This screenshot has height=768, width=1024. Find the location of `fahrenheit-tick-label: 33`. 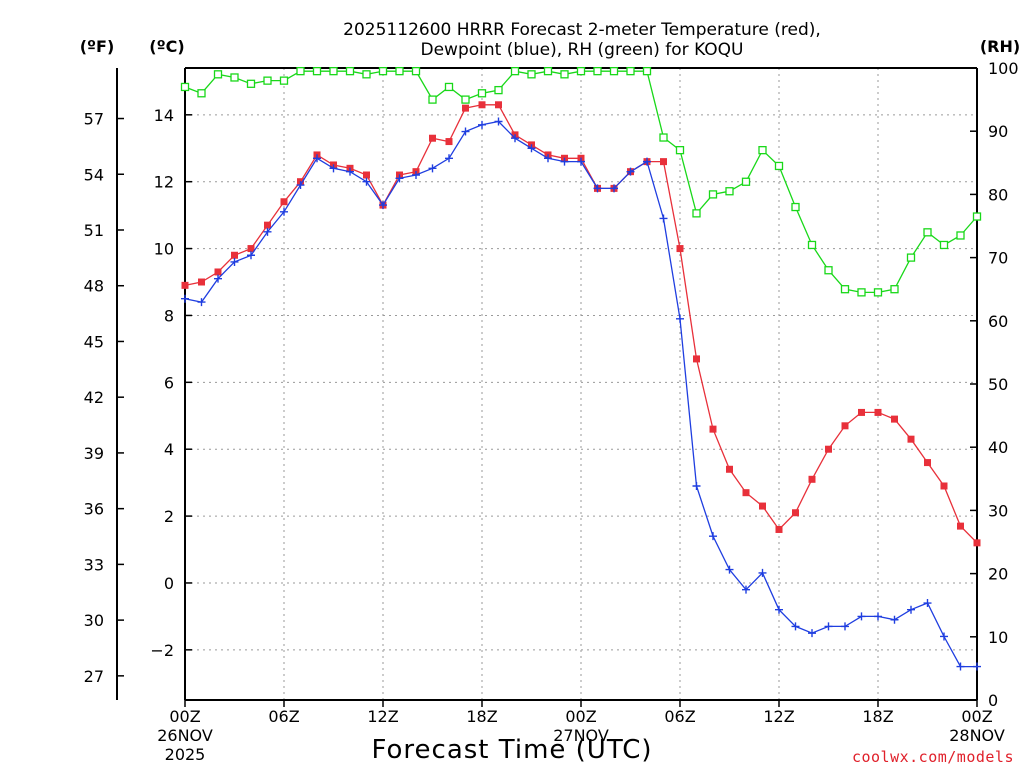

fahrenheit-tick-label: 33 is located at coordinates (94, 564).